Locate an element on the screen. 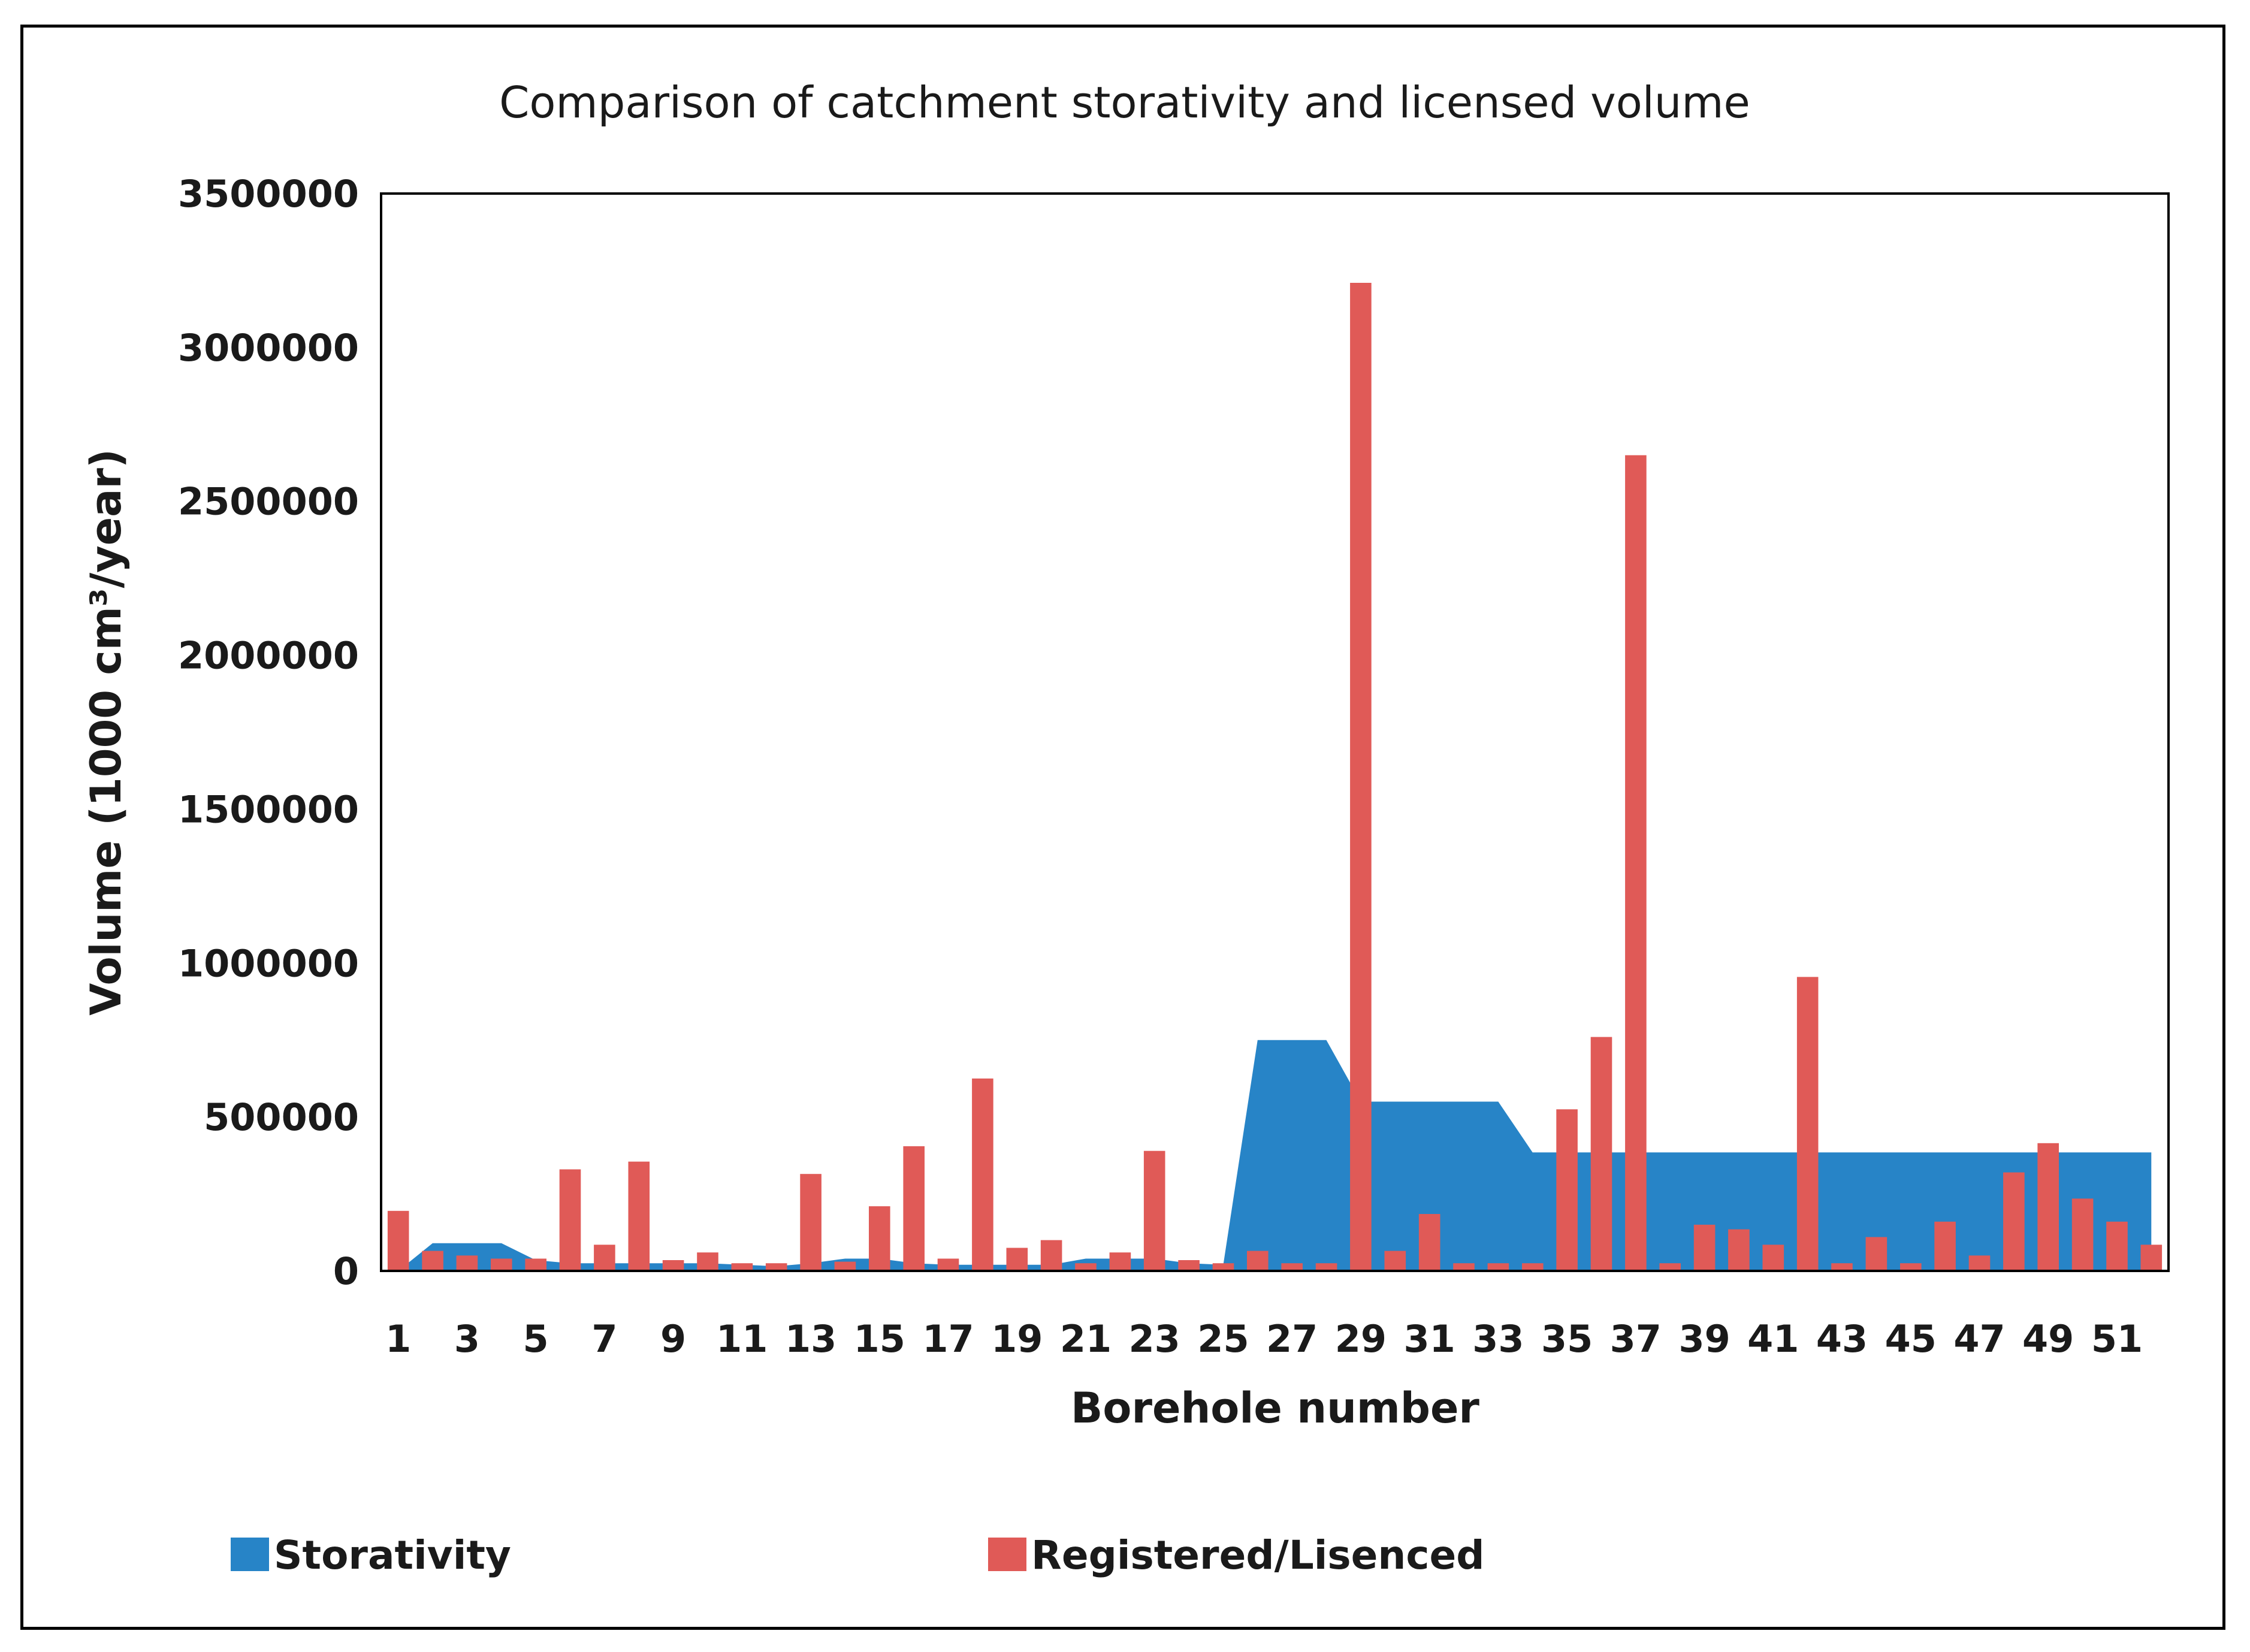 The width and height of the screenshot is (2250, 1652). x-tick-label: 5 is located at coordinates (536, 1339).